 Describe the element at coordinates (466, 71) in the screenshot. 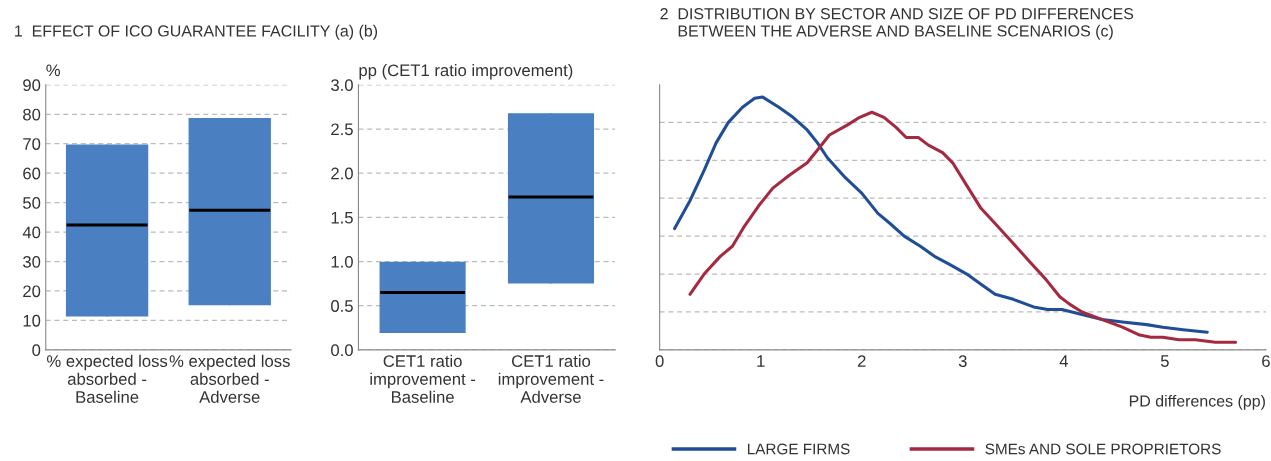

I see `y-axis-title: pp (CET1 ratio improvement)` at that location.